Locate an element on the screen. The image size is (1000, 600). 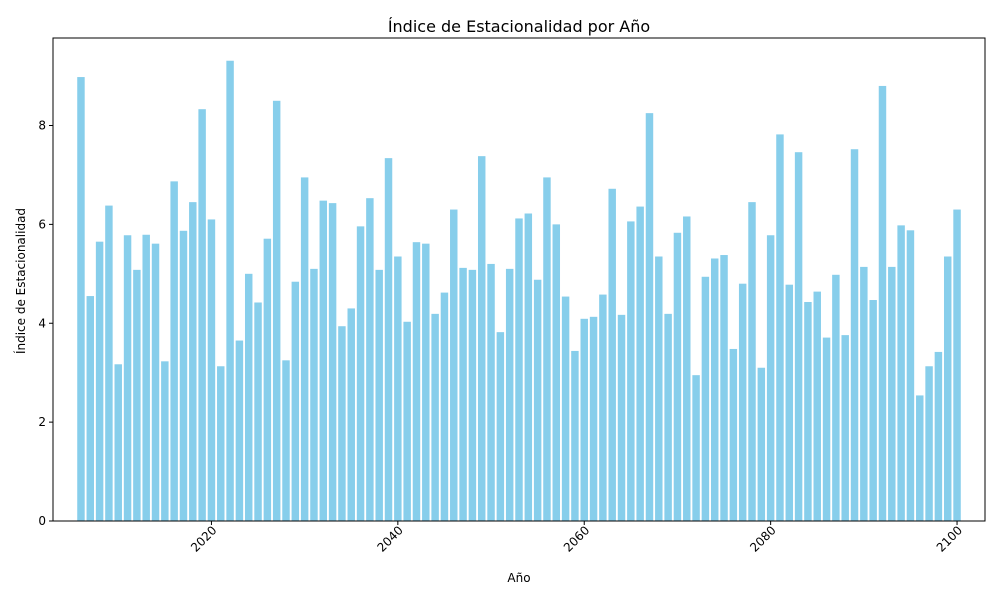
bar-2087 is located at coordinates (836, 397).